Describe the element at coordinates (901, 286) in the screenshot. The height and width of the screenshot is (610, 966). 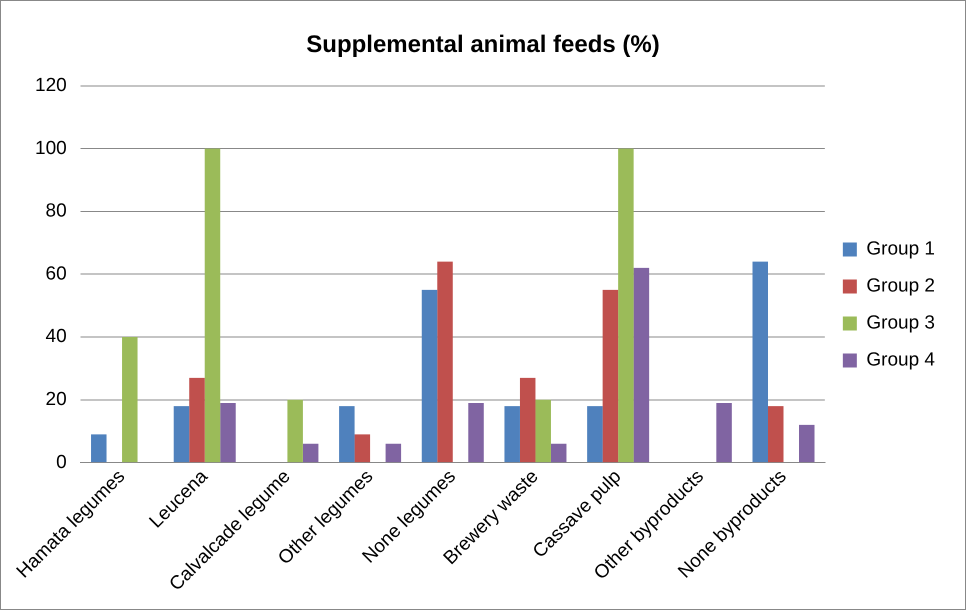
I see `legend-label: Group 2` at that location.